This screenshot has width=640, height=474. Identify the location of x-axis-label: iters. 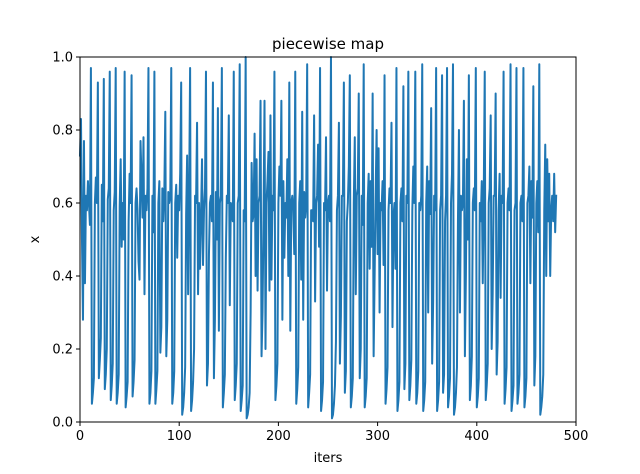
(328, 458).